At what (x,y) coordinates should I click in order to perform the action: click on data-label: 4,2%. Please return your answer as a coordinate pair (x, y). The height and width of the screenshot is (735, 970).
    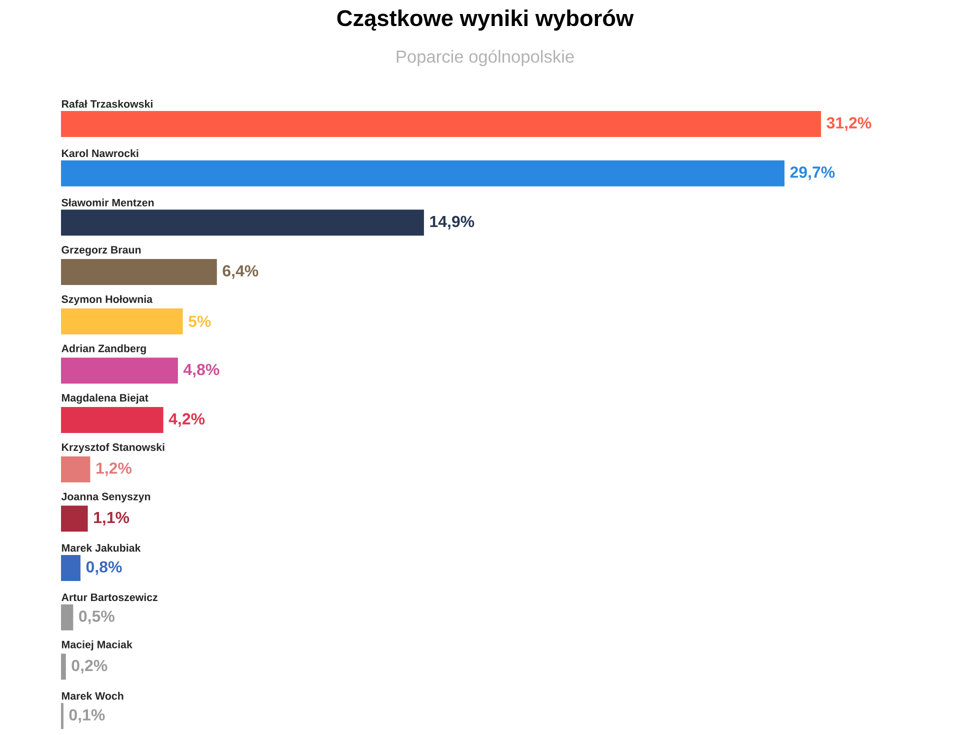
    Looking at the image, I should click on (186, 420).